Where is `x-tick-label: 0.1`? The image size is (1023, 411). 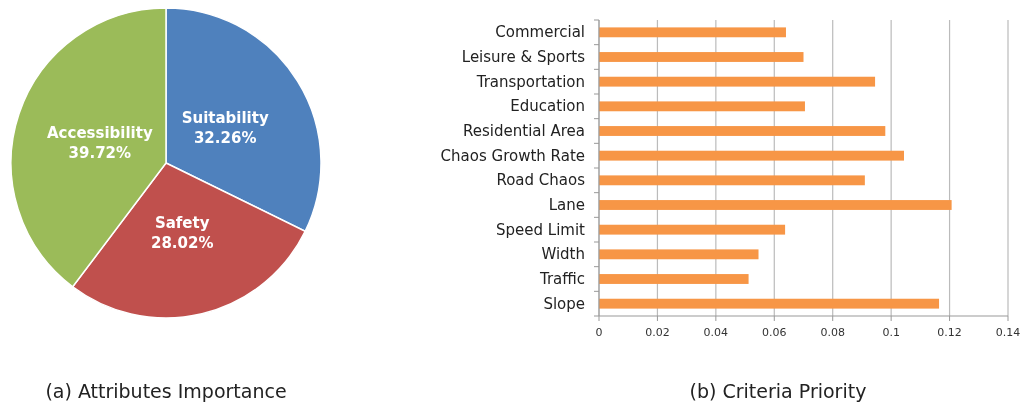
x-tick-label: 0.1 is located at coordinates (891, 332).